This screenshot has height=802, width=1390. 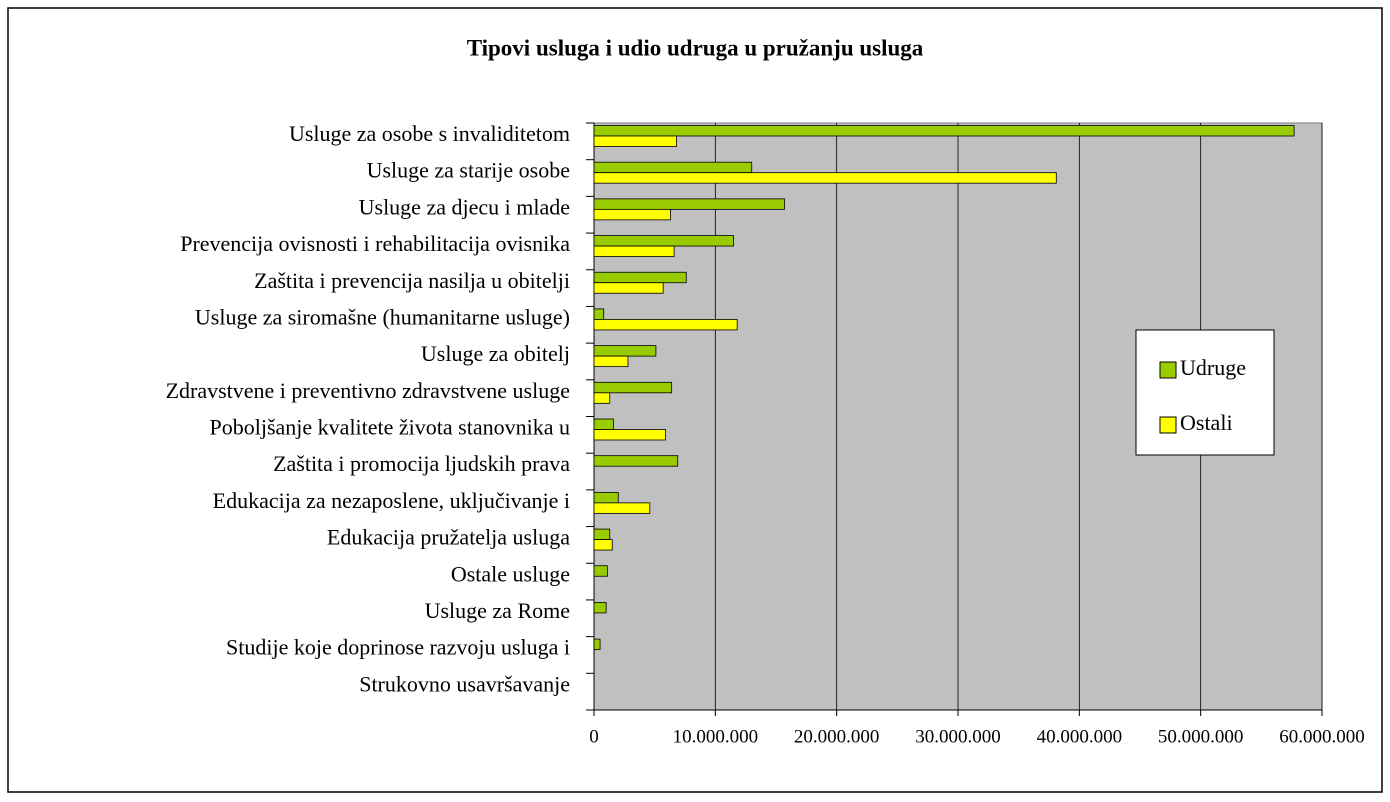 I want to click on x-tick-label: 10.000.000, so click(x=716, y=736).